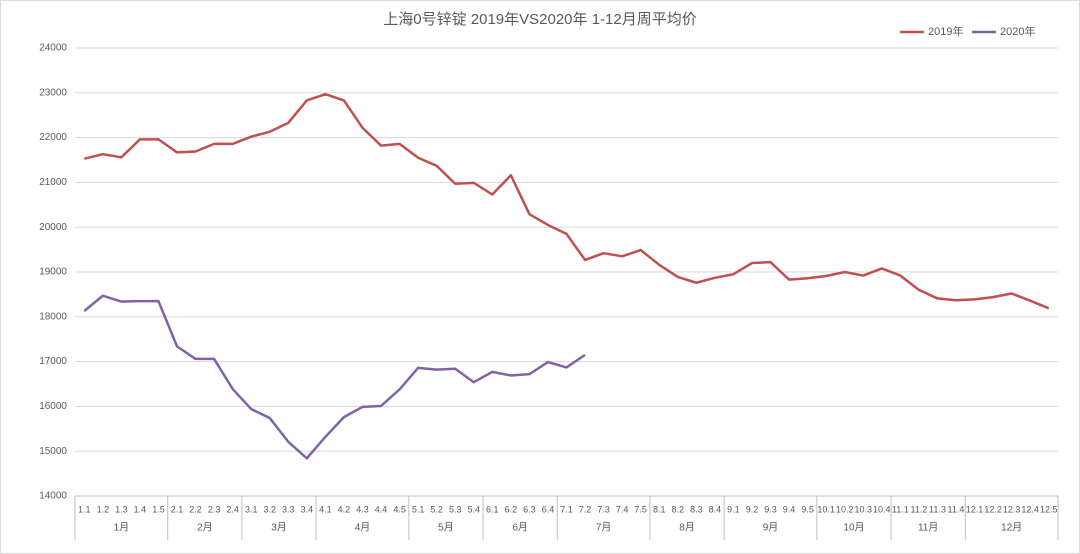  I want to click on x-tick-label: 9.4, so click(789, 509).